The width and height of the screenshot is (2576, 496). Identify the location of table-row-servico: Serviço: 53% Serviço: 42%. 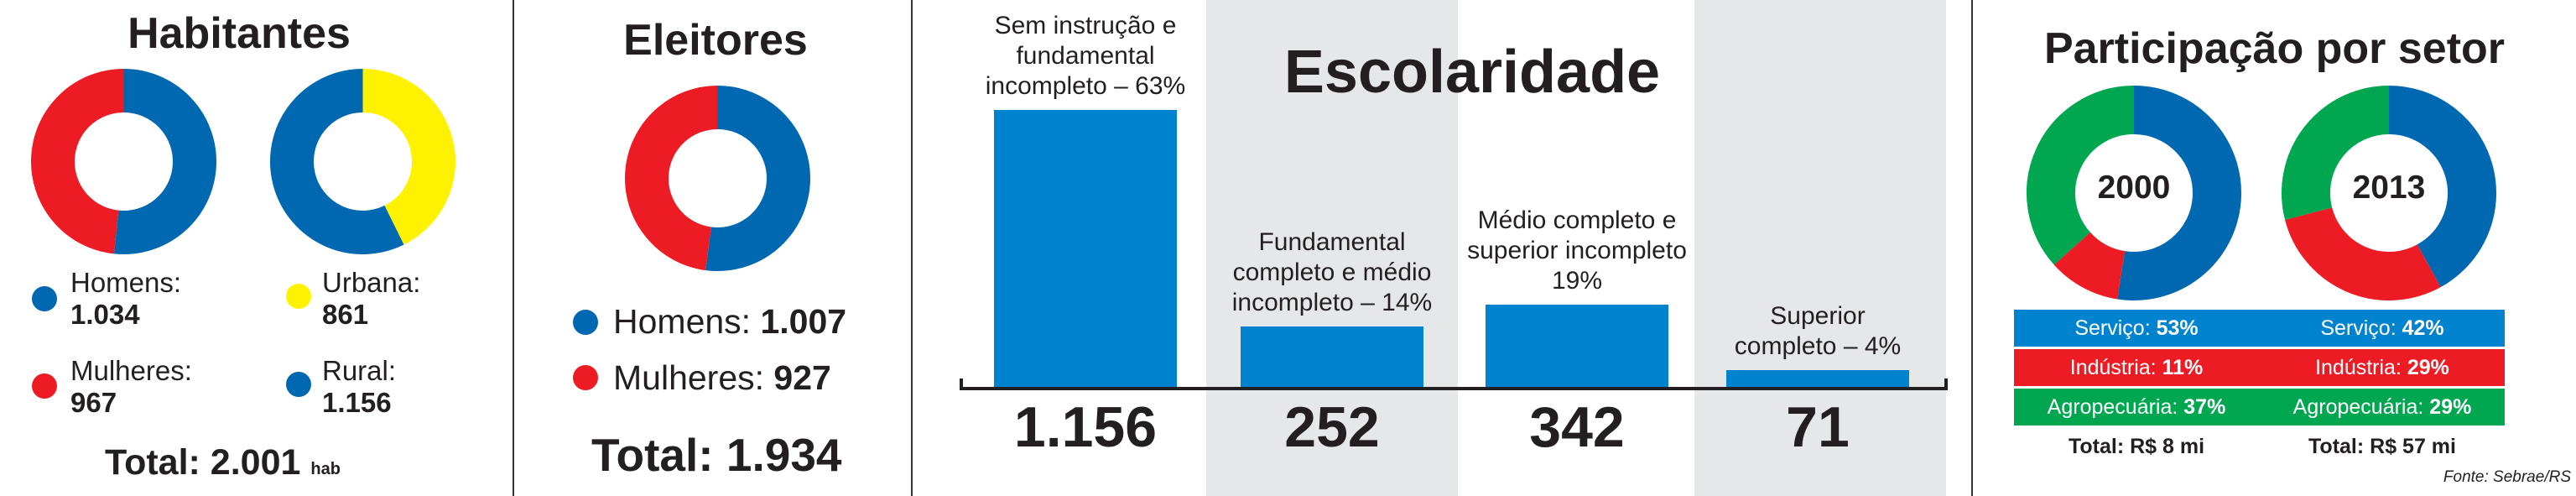
(2259, 329).